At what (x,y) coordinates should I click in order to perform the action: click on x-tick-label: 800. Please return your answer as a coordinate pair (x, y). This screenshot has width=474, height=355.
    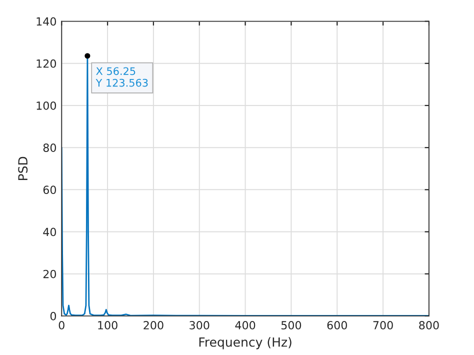
    Looking at the image, I should click on (429, 325).